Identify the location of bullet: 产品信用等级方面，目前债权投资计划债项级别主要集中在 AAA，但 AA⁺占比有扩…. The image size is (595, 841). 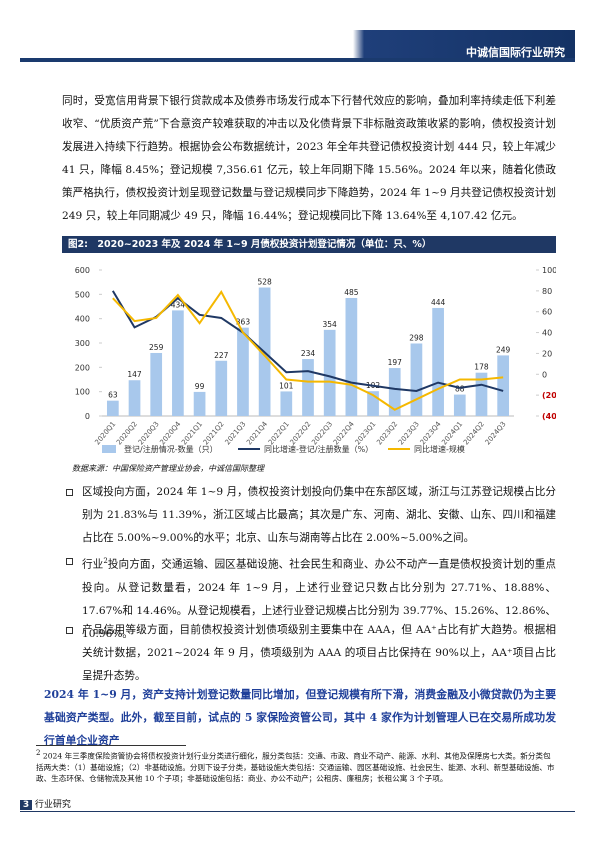
(311, 653).